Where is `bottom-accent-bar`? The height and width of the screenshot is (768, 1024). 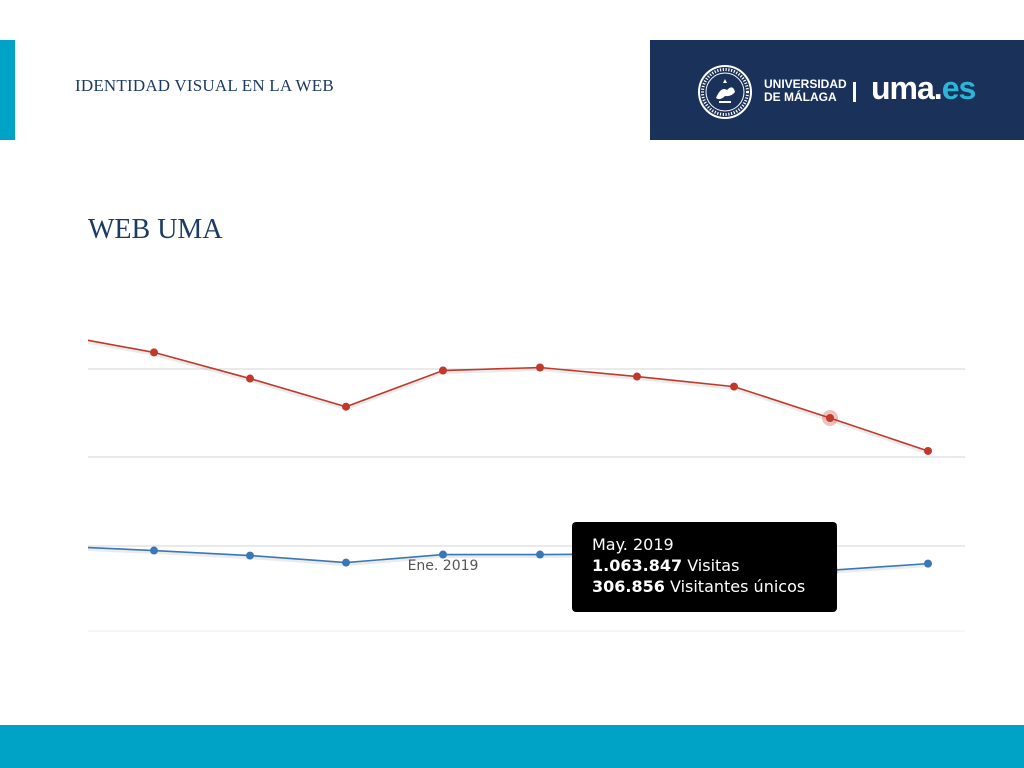
bottom-accent-bar is located at coordinates (512, 746).